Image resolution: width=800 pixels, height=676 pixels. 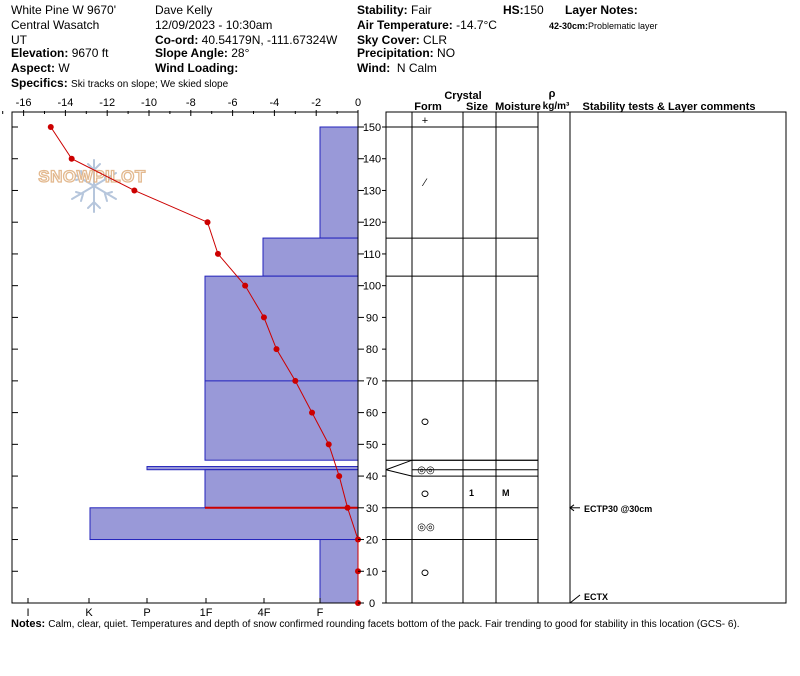 I want to click on logo-text: SNOWPILOT, so click(x=92, y=176).